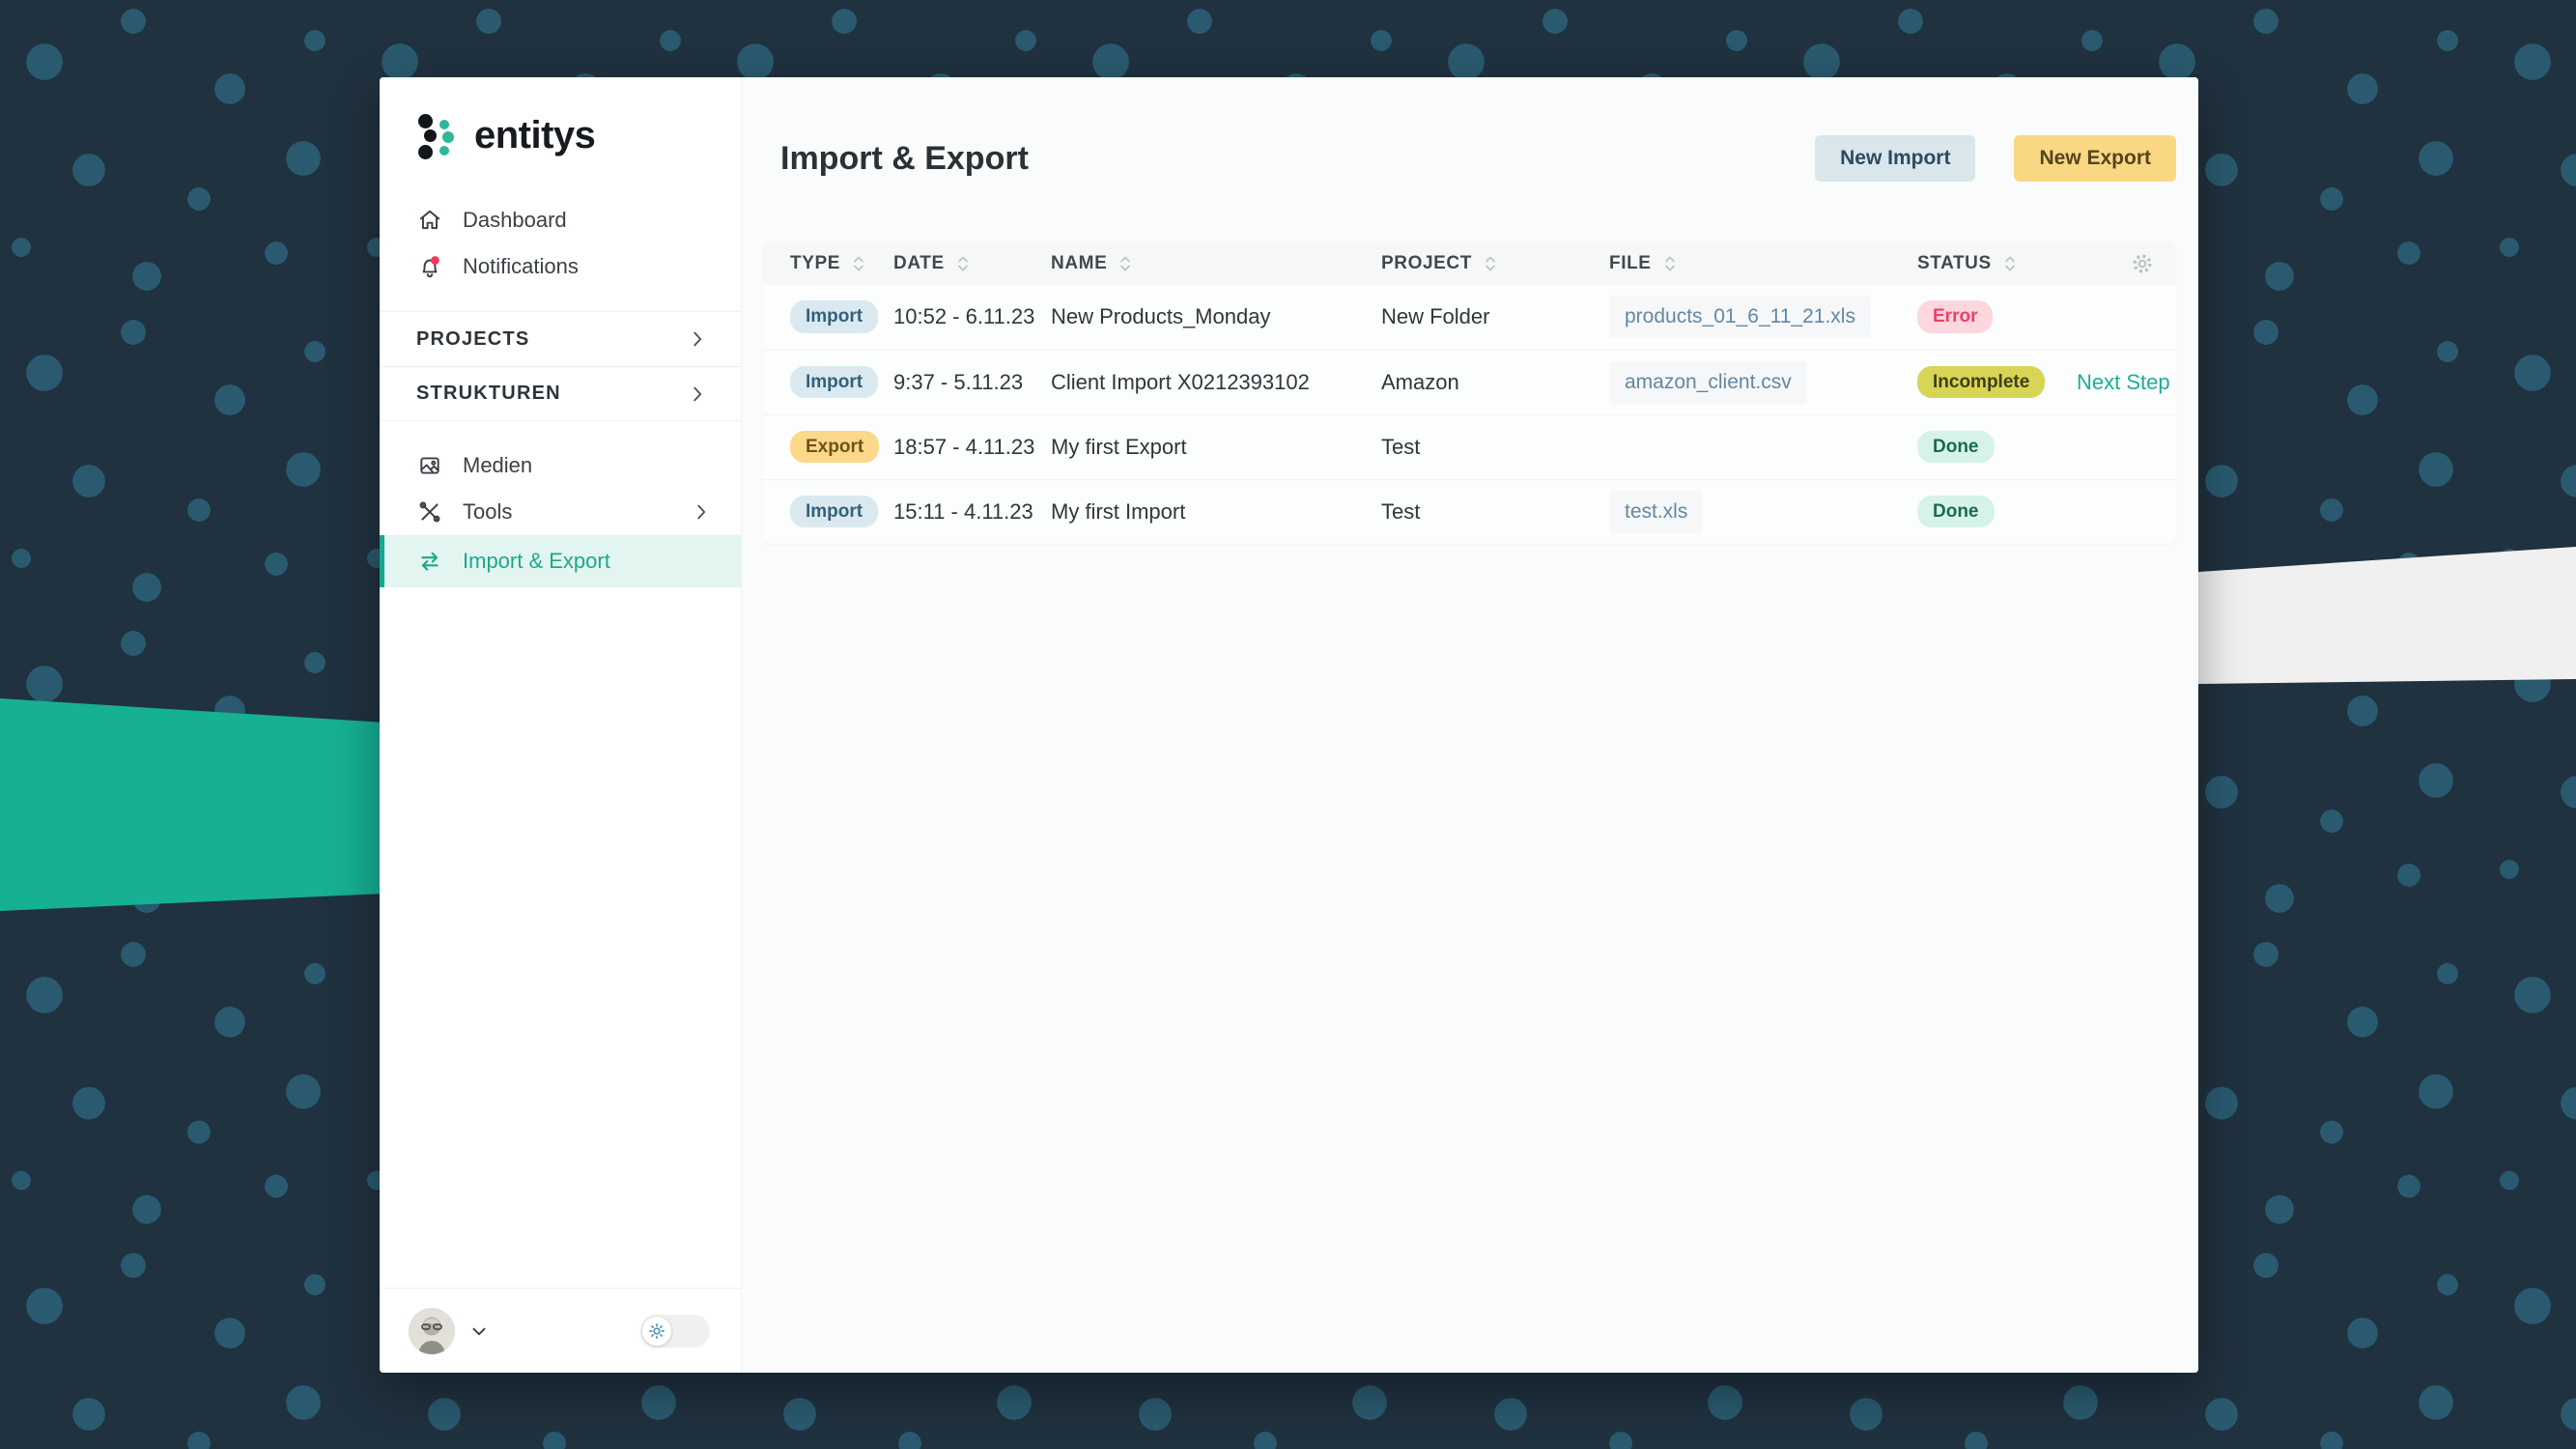 Image resolution: width=2576 pixels, height=1449 pixels. What do you see at coordinates (429, 220) in the screenshot?
I see `home-icon` at bounding box center [429, 220].